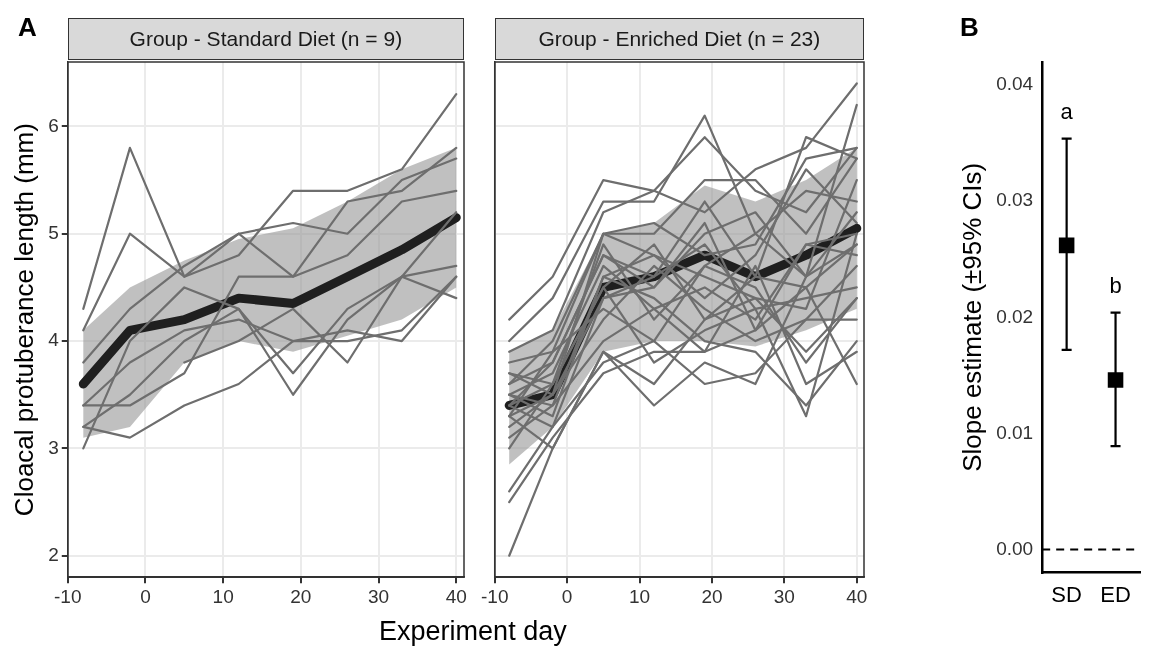 The height and width of the screenshot is (661, 1154). I want to click on y-tick-label: 0.02, so click(1015, 316).